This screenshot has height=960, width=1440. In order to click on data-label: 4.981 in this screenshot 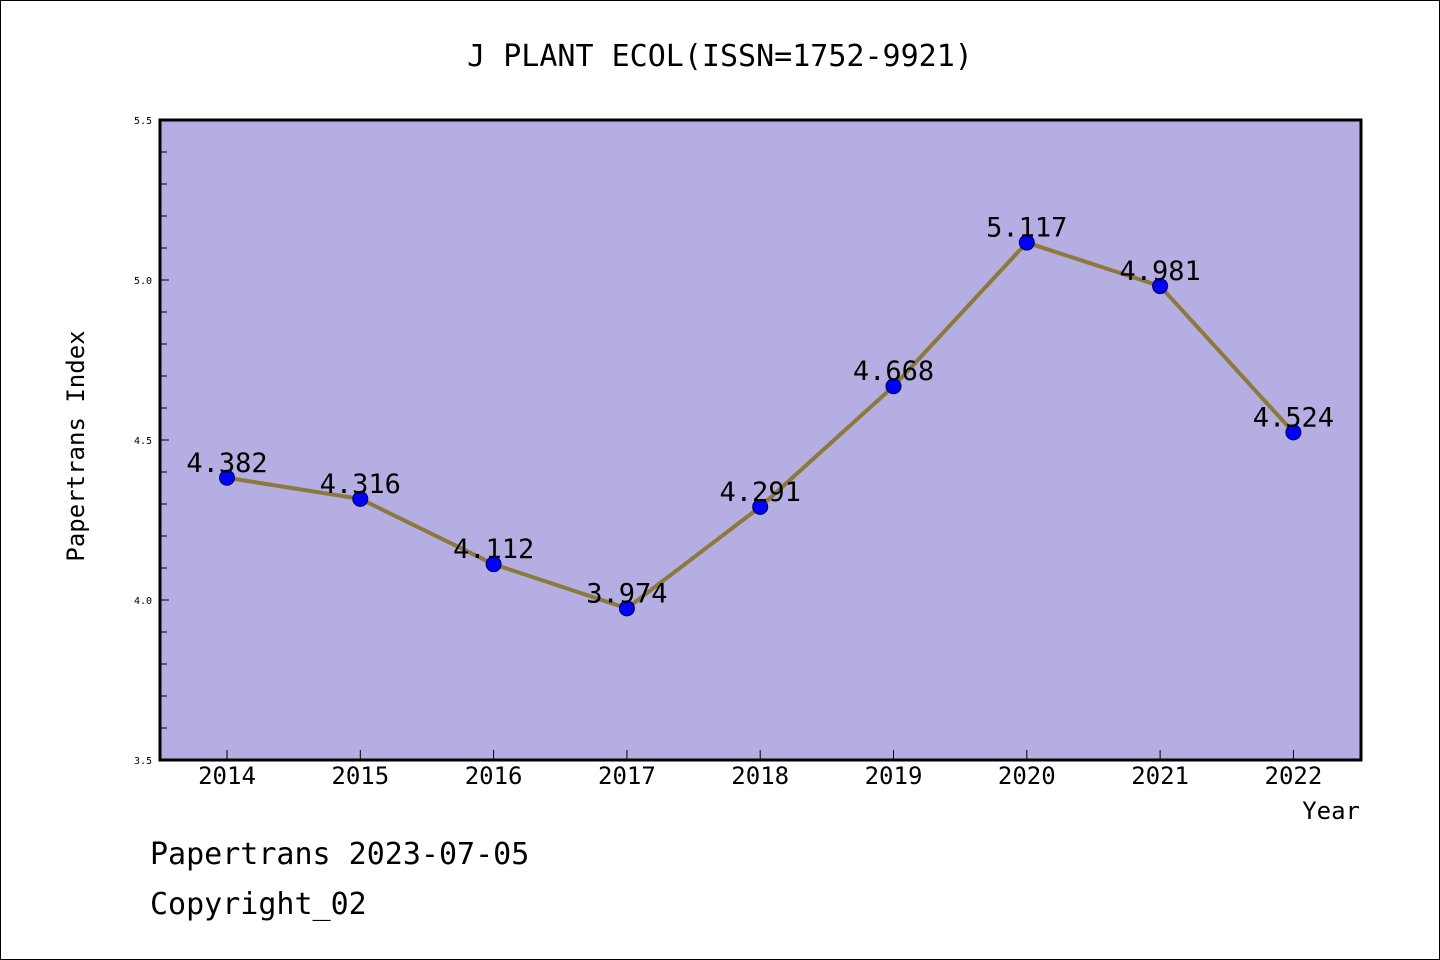, I will do `click(1159, 271)`.